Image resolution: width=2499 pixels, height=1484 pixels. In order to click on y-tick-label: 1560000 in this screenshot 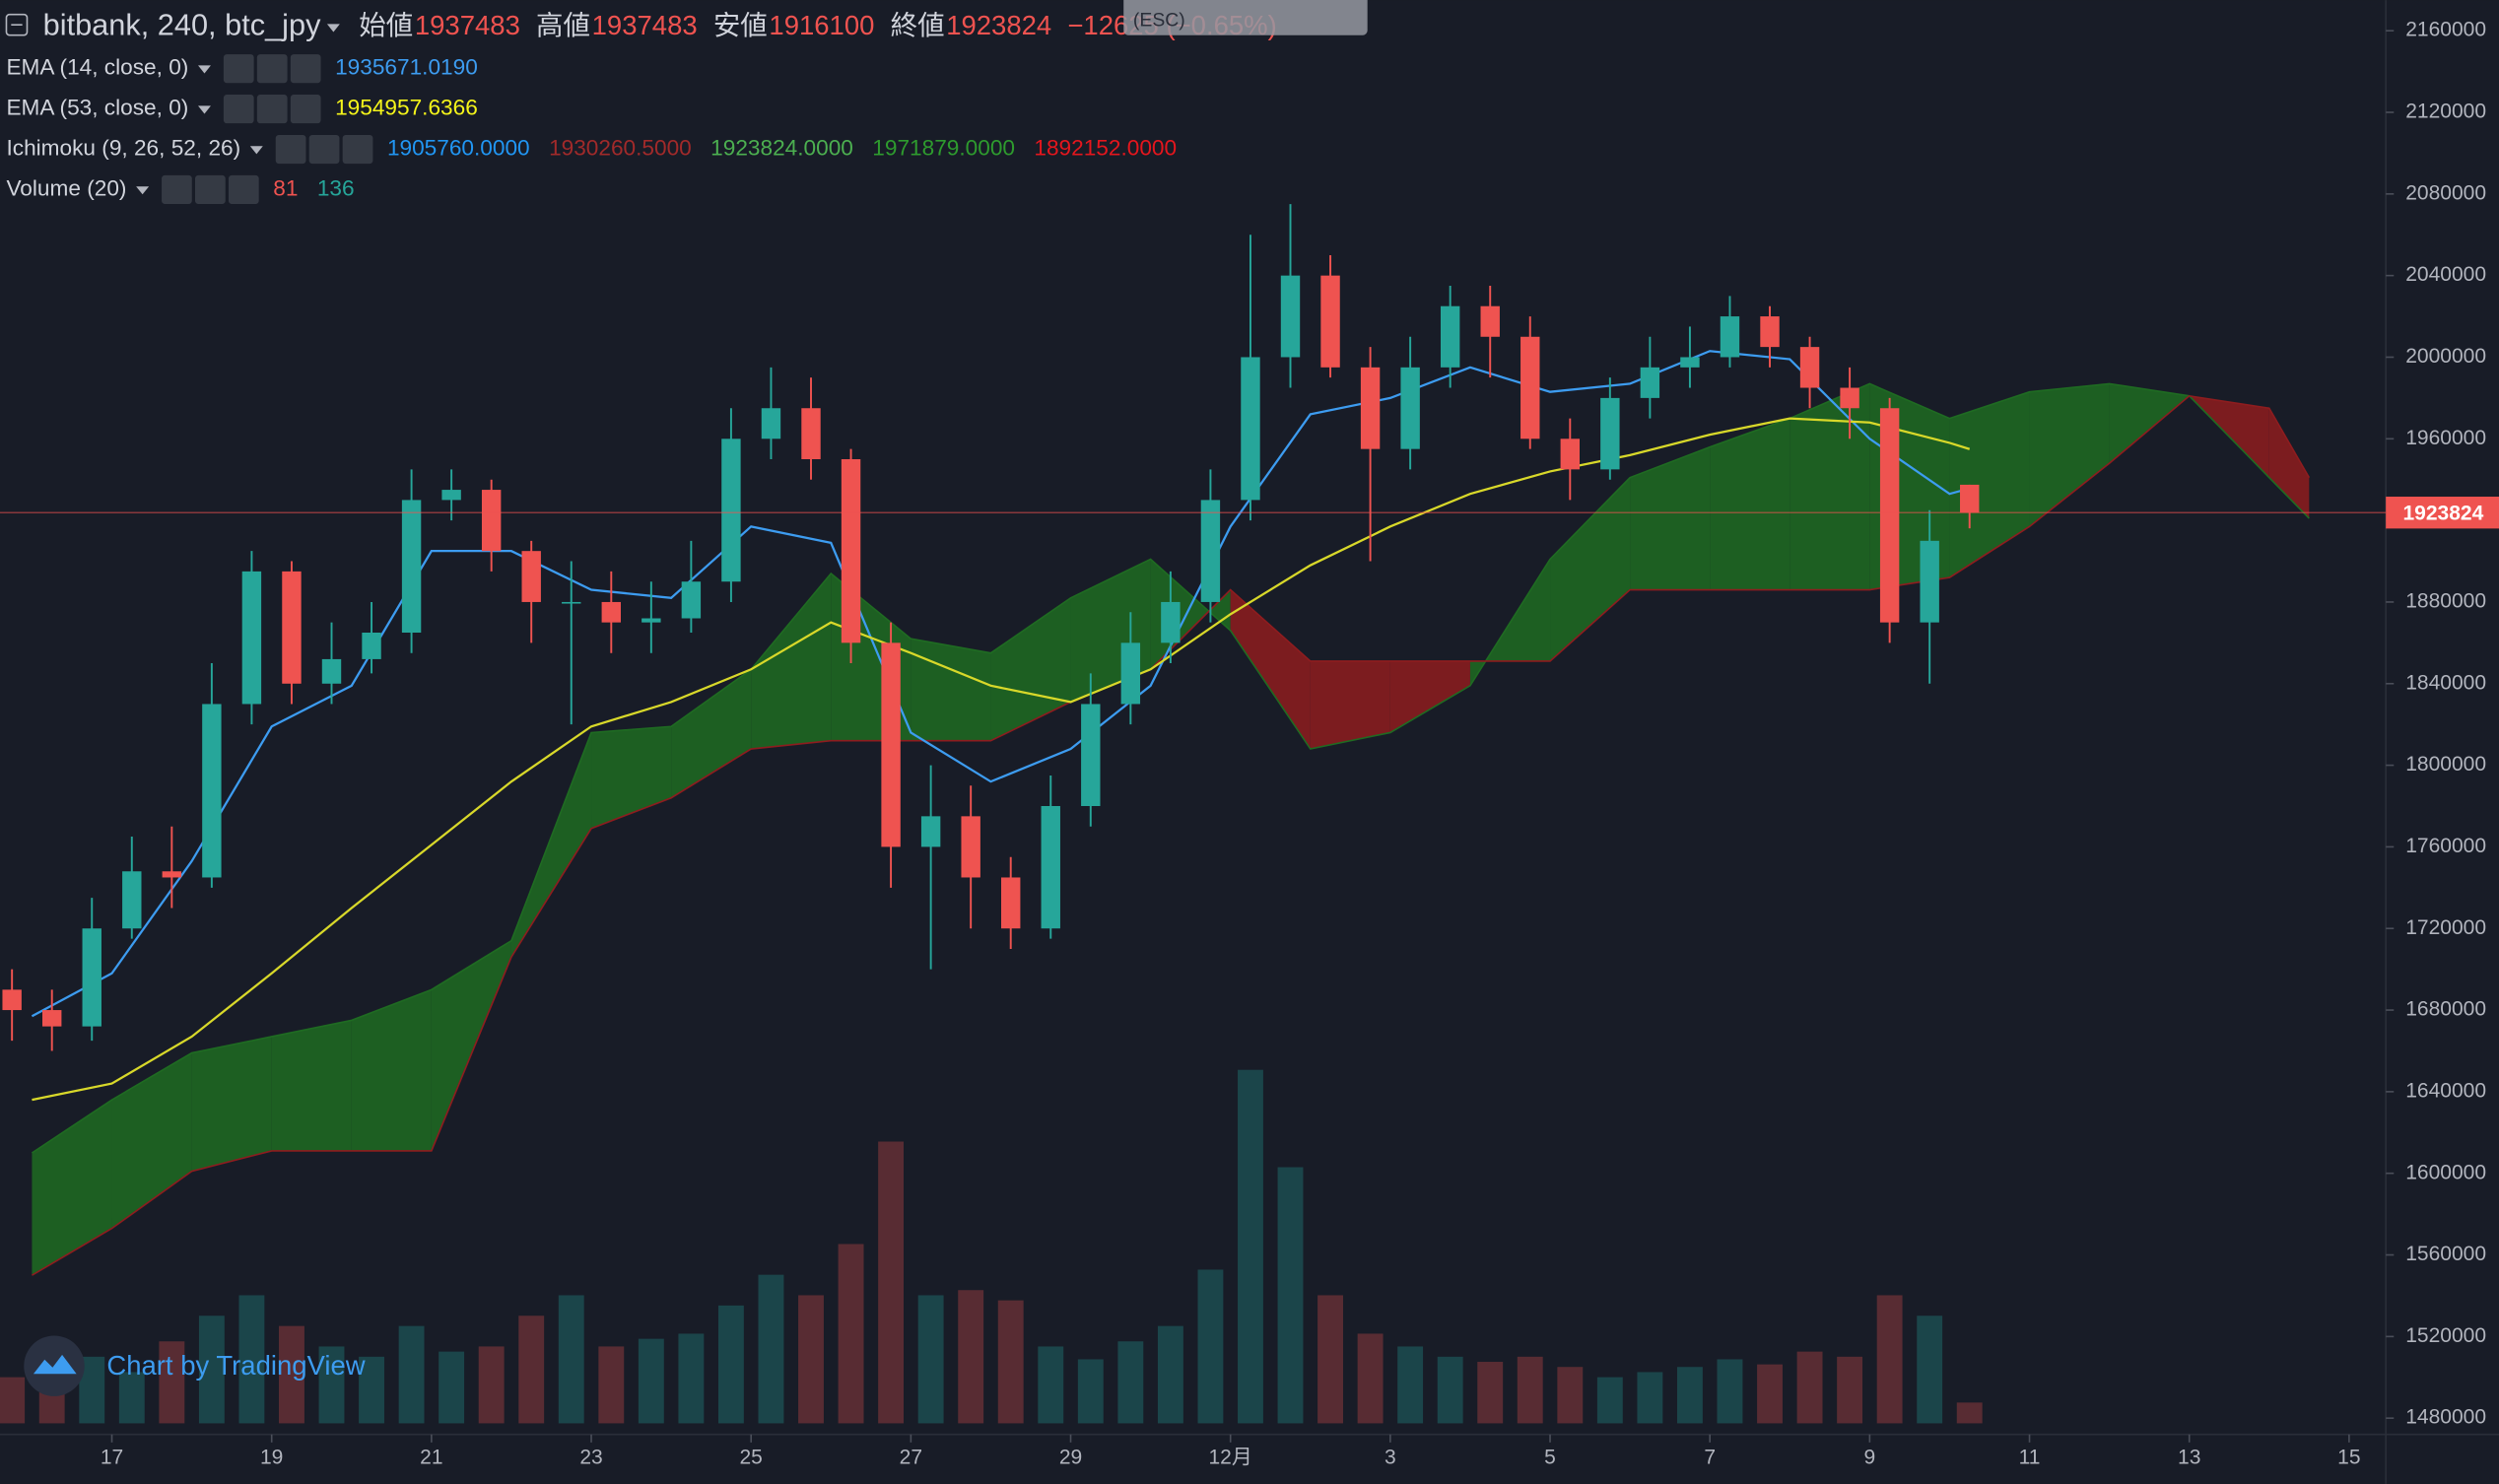, I will do `click(2445, 1254)`.